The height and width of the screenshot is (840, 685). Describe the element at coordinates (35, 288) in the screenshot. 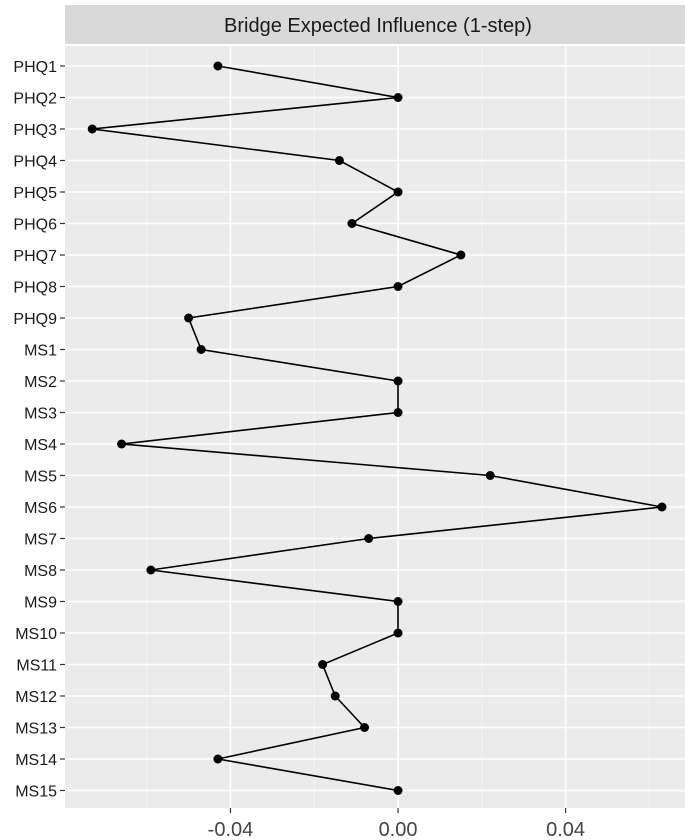

I see `y-tick-label: PHQ8` at that location.